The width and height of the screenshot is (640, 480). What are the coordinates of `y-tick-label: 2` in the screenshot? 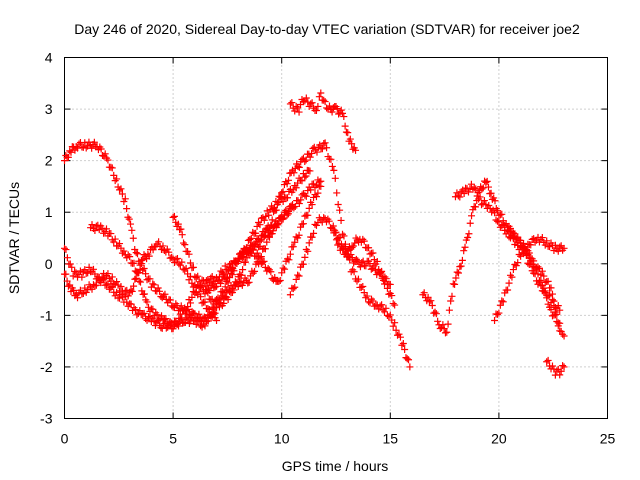 It's located at (49, 161).